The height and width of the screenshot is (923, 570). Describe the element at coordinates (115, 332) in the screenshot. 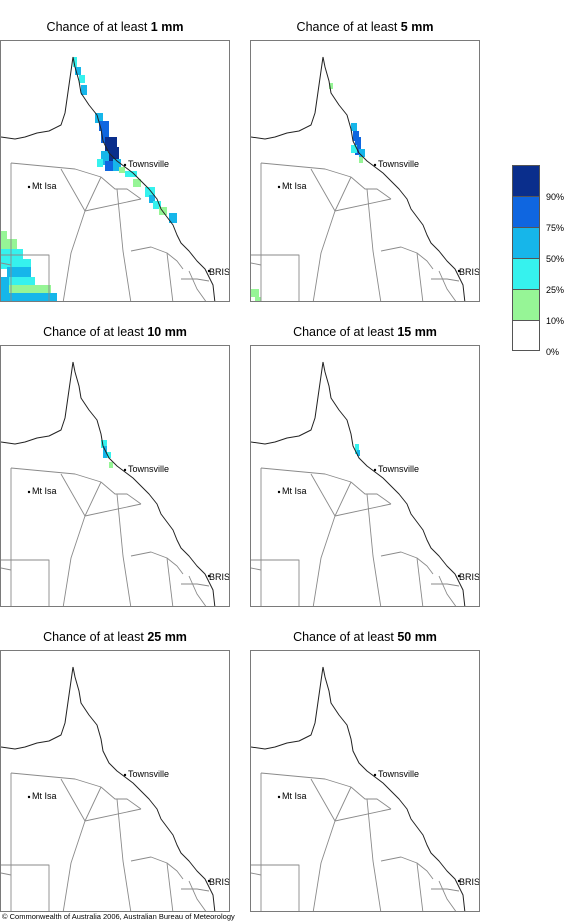

I see `panel-title: Chance of at least 10 mm` at that location.